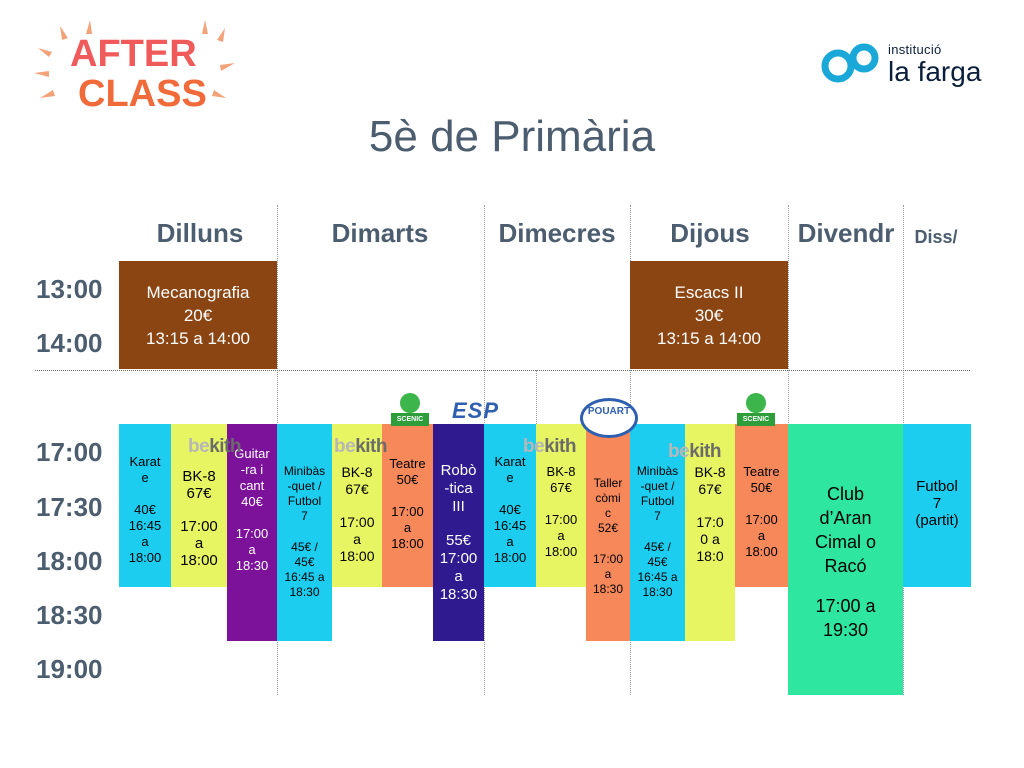 Image resolution: width=1024 pixels, height=768 pixels. I want to click on scenic-logo: SCENIC, so click(410, 410).